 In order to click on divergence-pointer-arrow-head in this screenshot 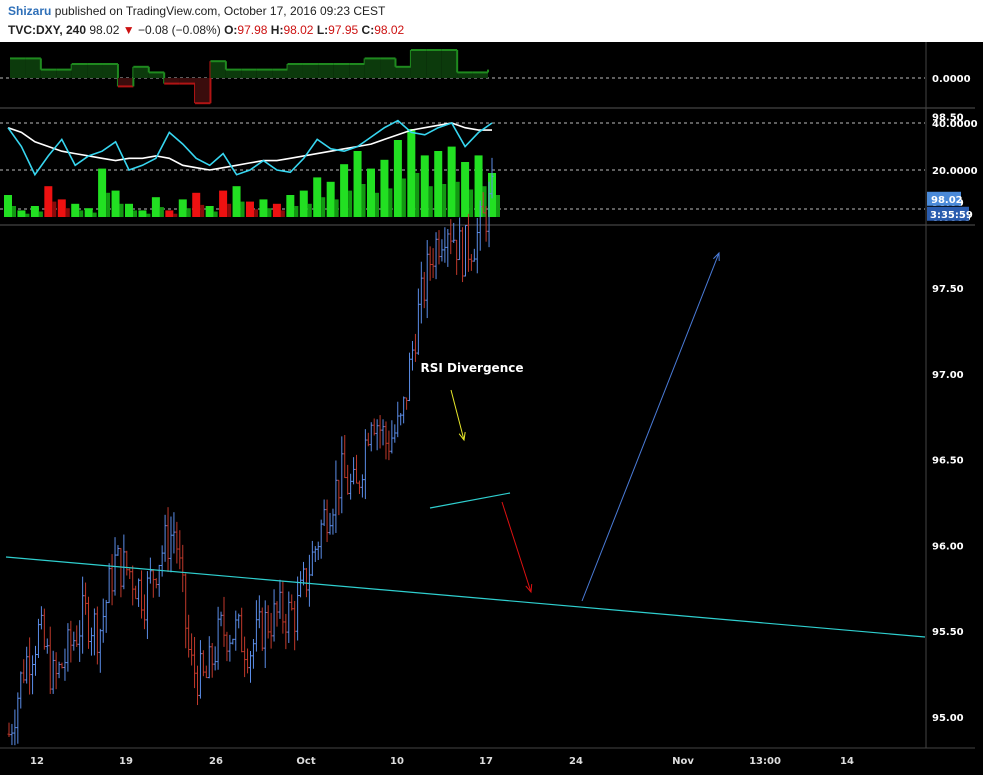, I will do `click(462, 437)`.